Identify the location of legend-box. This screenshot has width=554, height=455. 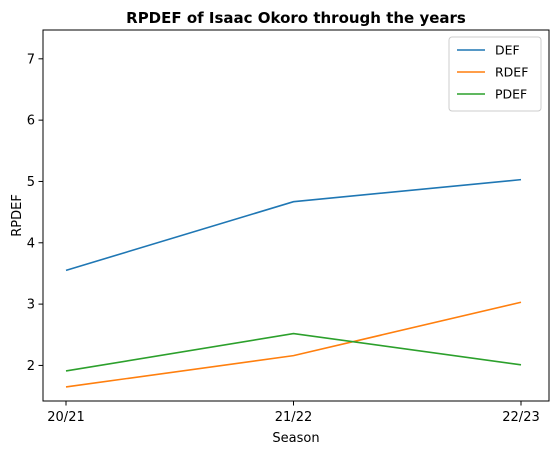
(495, 74).